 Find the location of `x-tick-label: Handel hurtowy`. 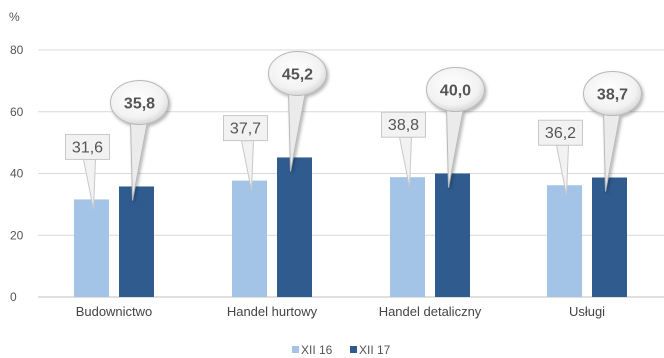

x-tick-label: Handel hurtowy is located at coordinates (272, 311).